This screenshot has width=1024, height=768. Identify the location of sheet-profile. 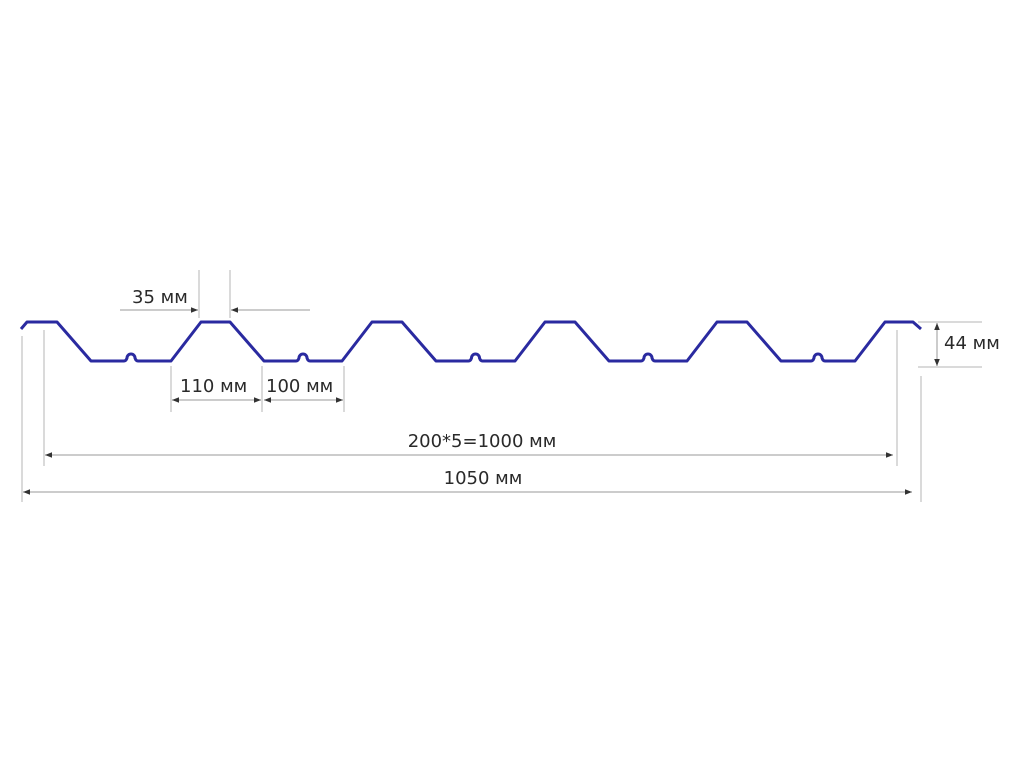
(470, 341).